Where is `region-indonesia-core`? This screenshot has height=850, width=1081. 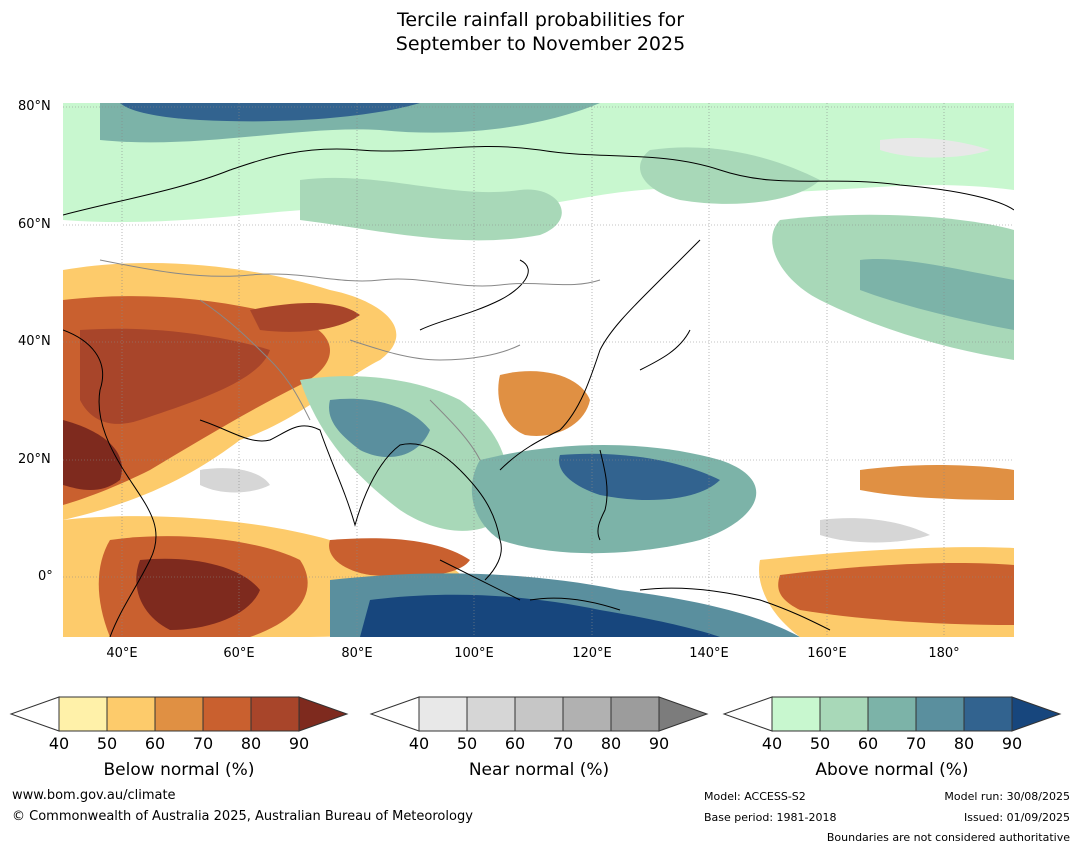 region-indonesia-core is located at coordinates (540, 615).